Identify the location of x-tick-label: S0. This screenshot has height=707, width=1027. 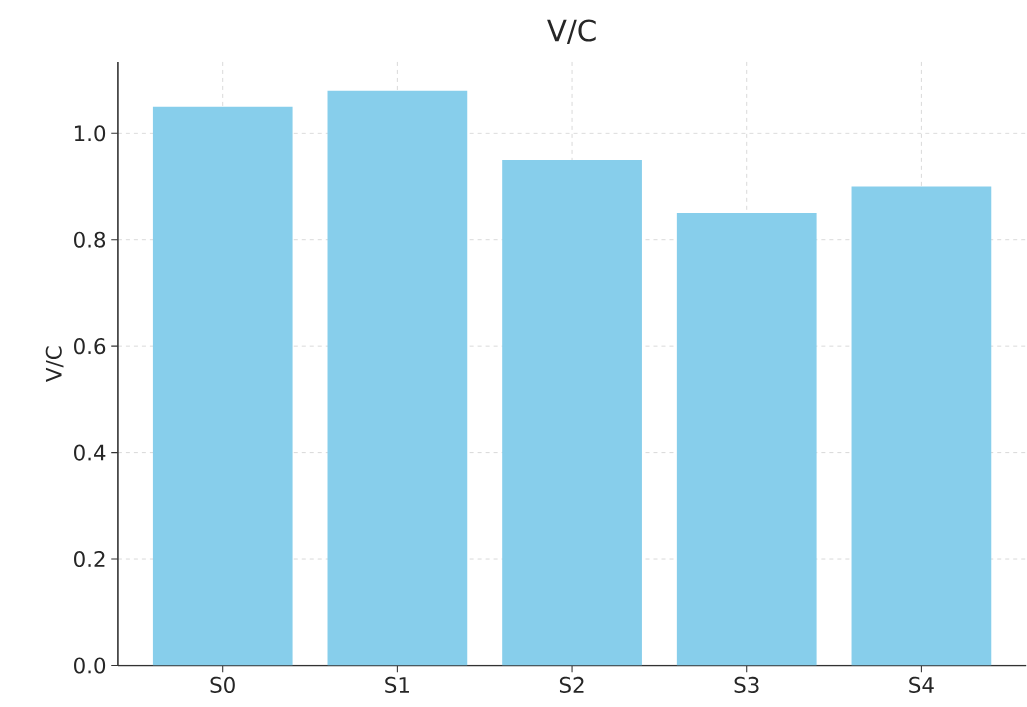
(222, 684).